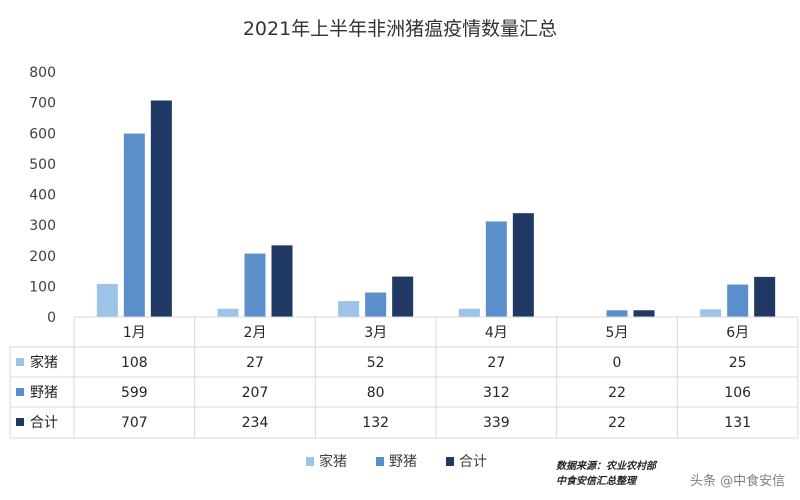  What do you see at coordinates (134, 393) in the screenshot?
I see `data-value: 599` at bounding box center [134, 393].